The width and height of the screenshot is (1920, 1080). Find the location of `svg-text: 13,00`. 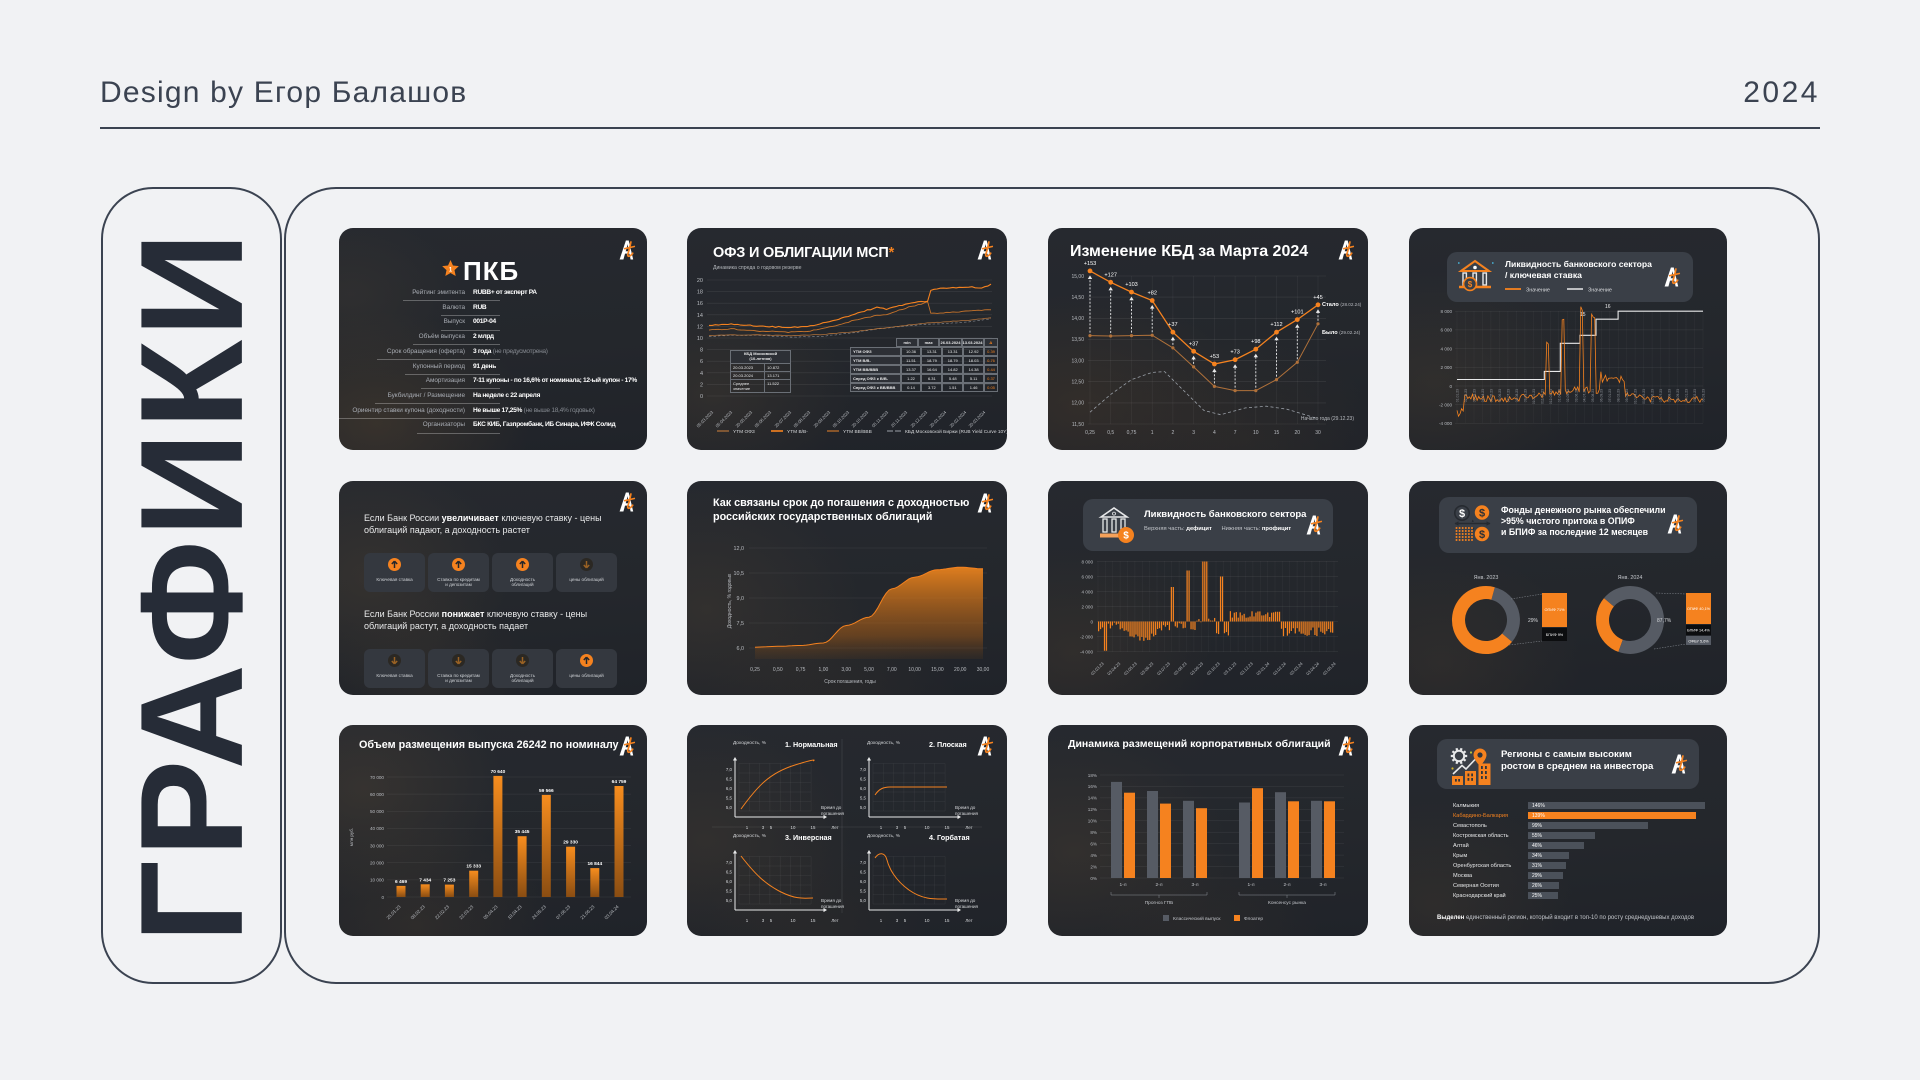

svg-text: 13,00 is located at coordinates (1077, 361).